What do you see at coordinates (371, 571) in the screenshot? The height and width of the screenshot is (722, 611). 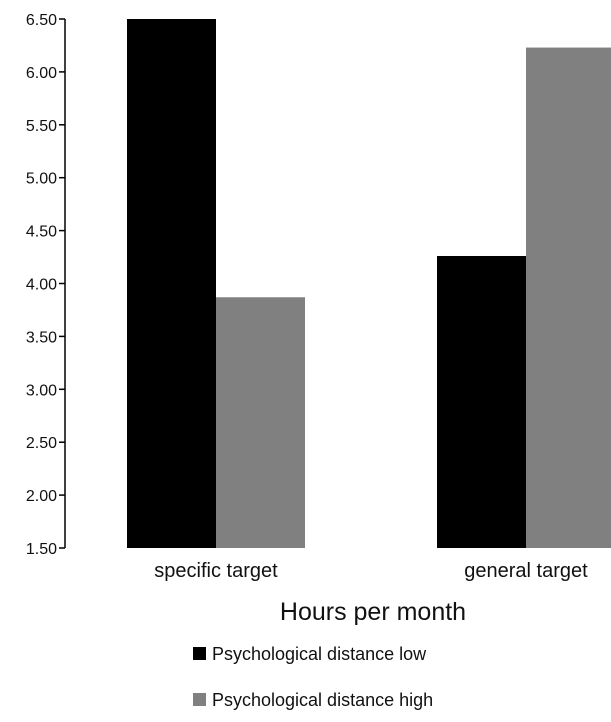 I see `x-axis-ticks: specific target general target` at bounding box center [371, 571].